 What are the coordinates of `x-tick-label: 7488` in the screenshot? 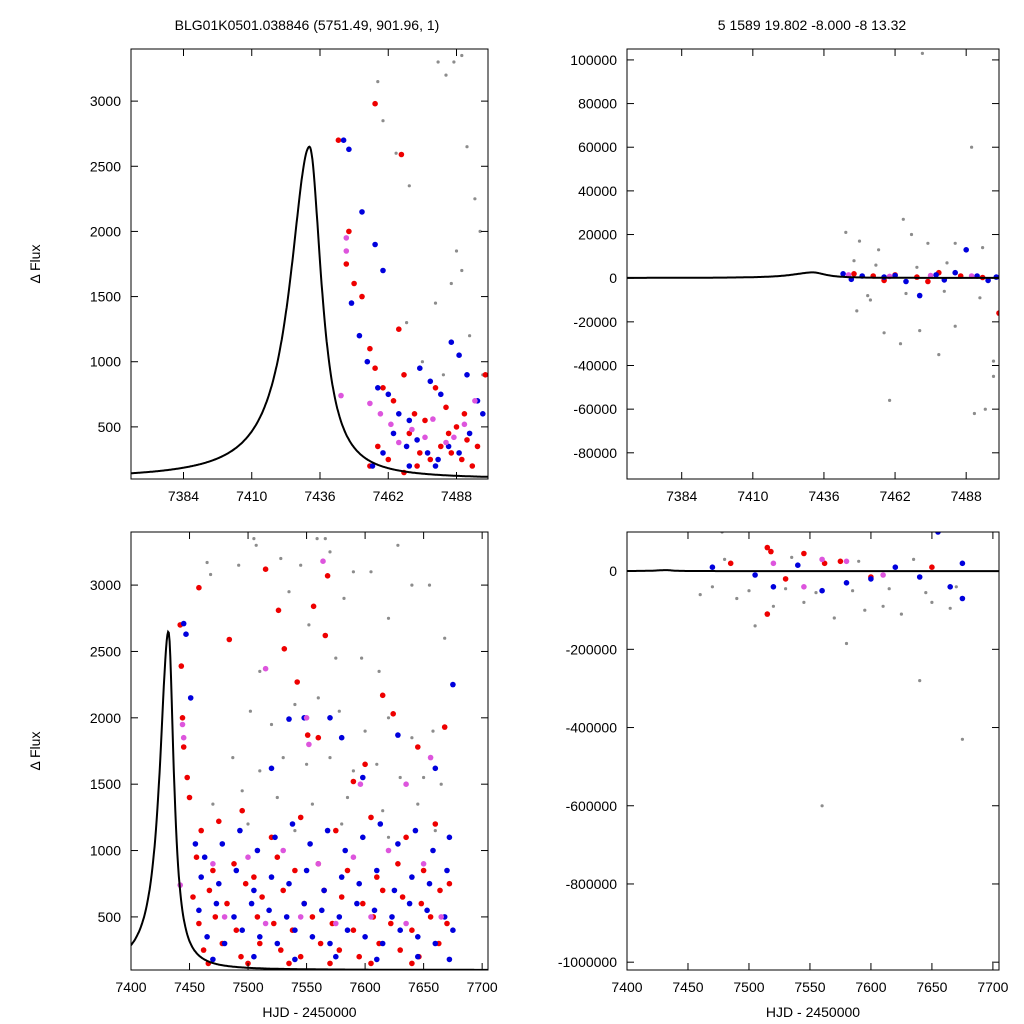 It's located at (966, 496).